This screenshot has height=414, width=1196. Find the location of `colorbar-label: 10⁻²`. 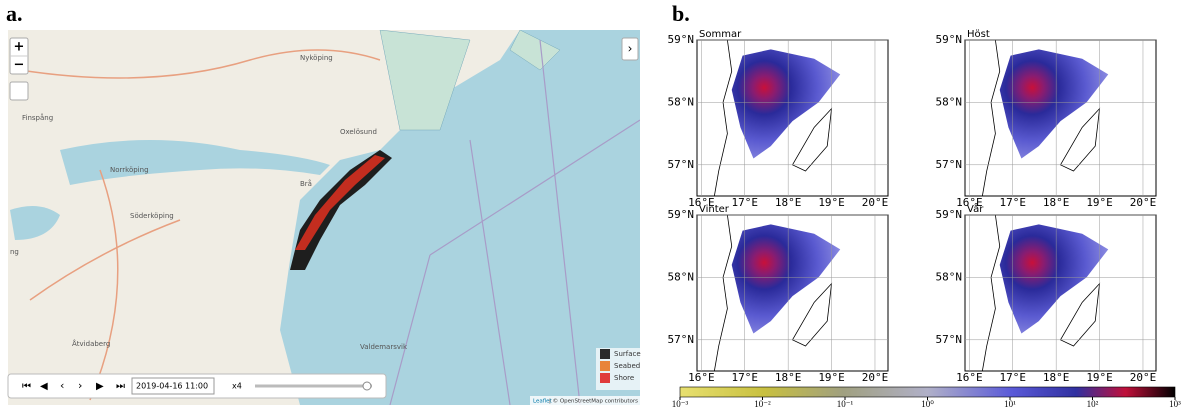

colorbar-label: 10⁻² is located at coordinates (762, 404).